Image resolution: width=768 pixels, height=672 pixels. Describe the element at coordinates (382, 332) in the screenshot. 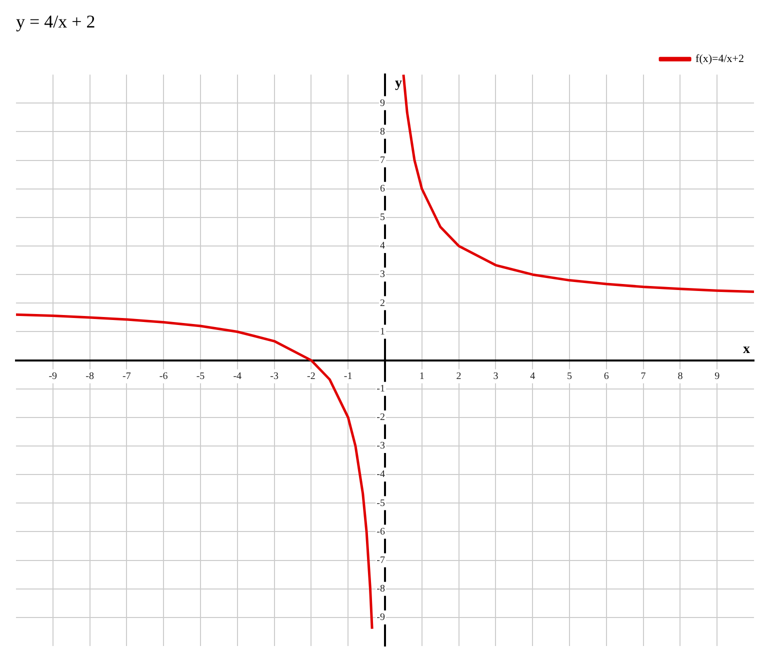

I see `y-tick-label: 1` at that location.